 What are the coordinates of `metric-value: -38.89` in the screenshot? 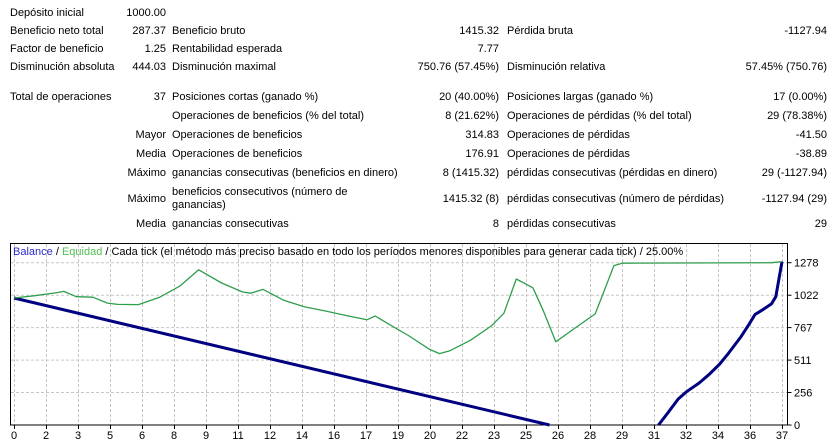 It's located at (811, 154).